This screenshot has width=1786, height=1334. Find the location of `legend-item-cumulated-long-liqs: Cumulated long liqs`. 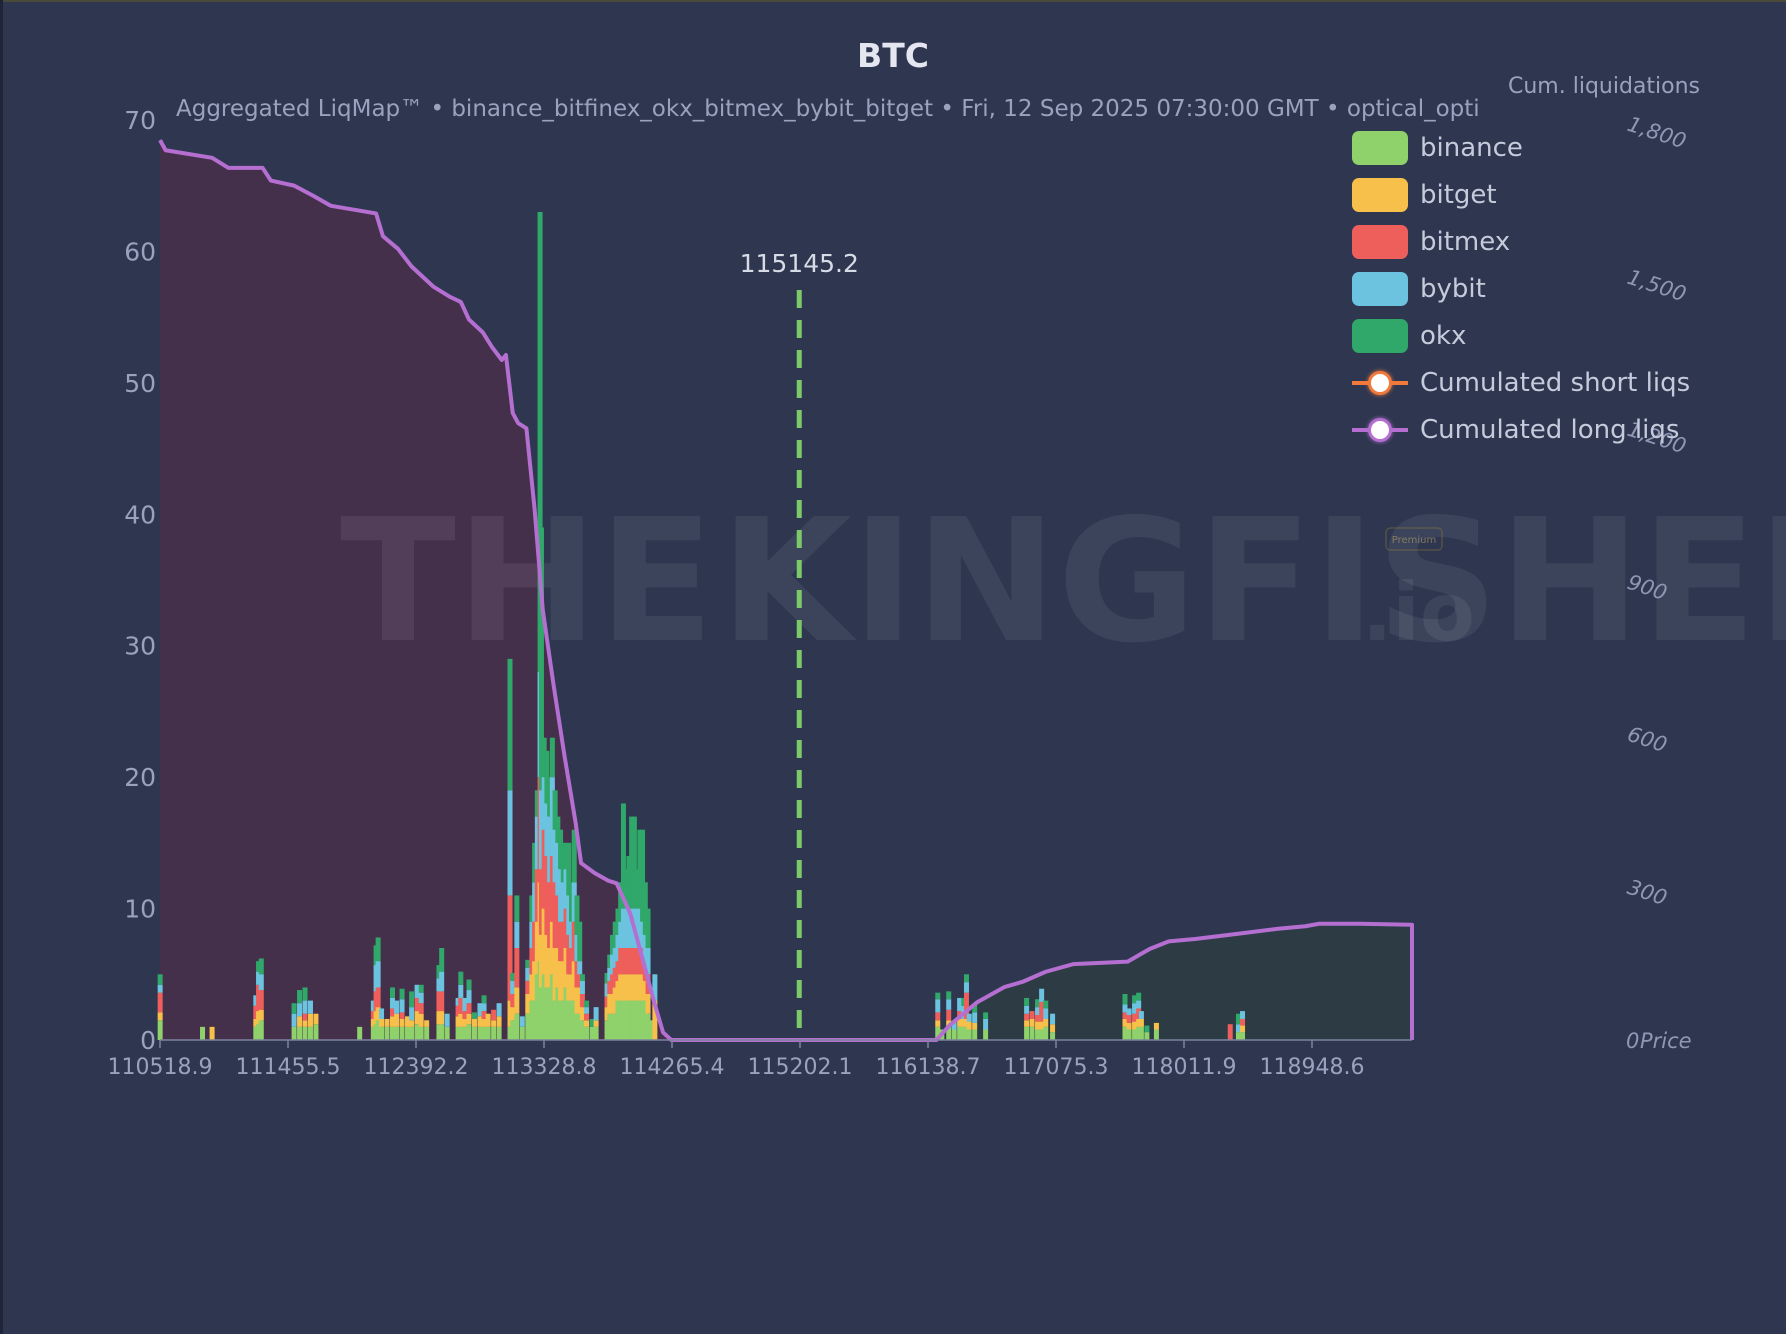

legend-item-cumulated-long-liqs: Cumulated long liqs is located at coordinates (1521, 429).